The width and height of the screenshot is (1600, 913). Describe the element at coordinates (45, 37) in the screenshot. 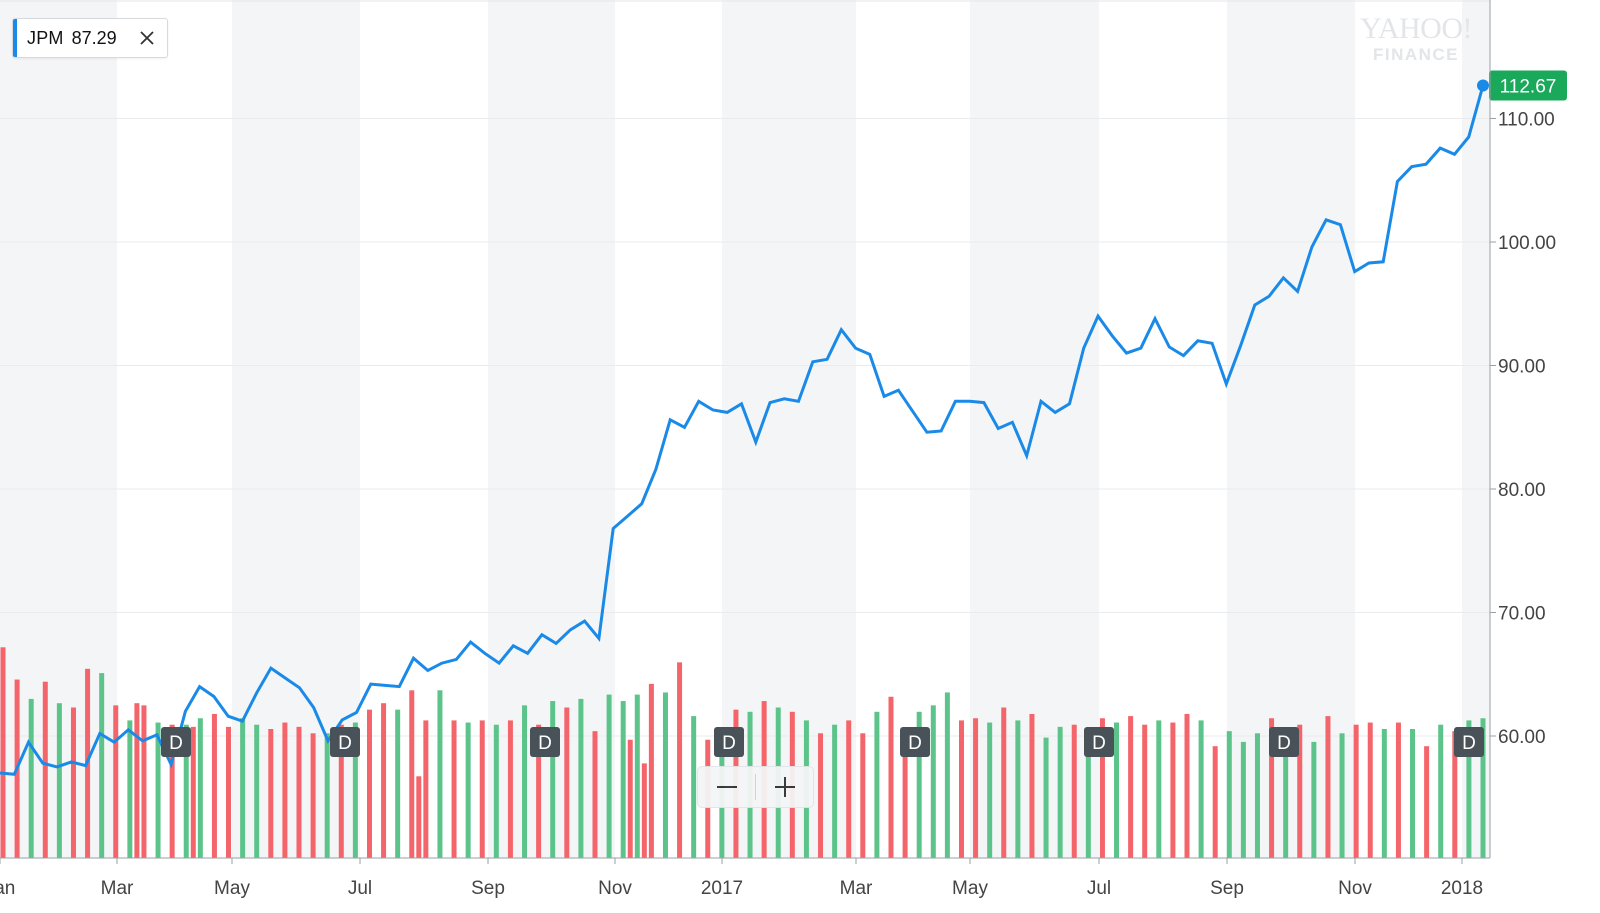

I see `symbol-label: JPM` at that location.